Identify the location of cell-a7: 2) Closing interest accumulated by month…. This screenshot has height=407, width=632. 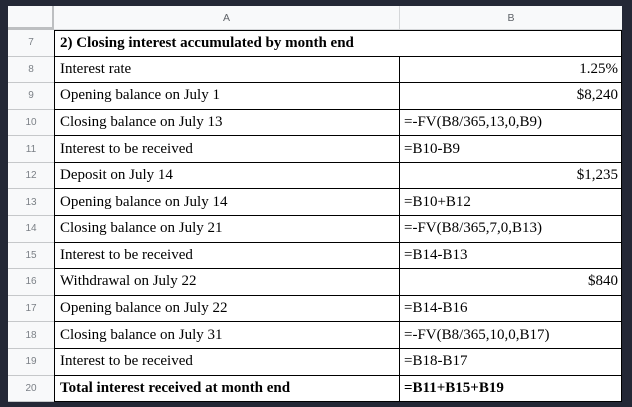
(338, 43).